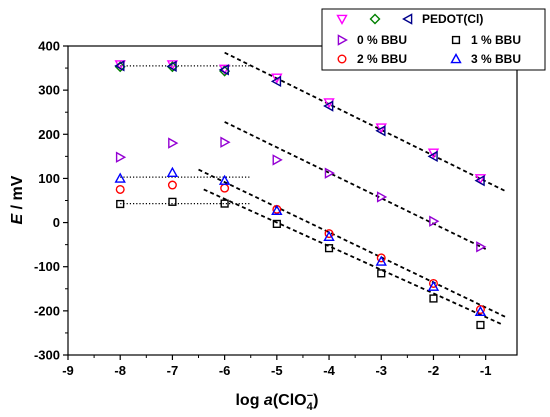 The image size is (550, 417). Describe the element at coordinates (49, 178) in the screenshot. I see `y-tick-label: 100` at that location.